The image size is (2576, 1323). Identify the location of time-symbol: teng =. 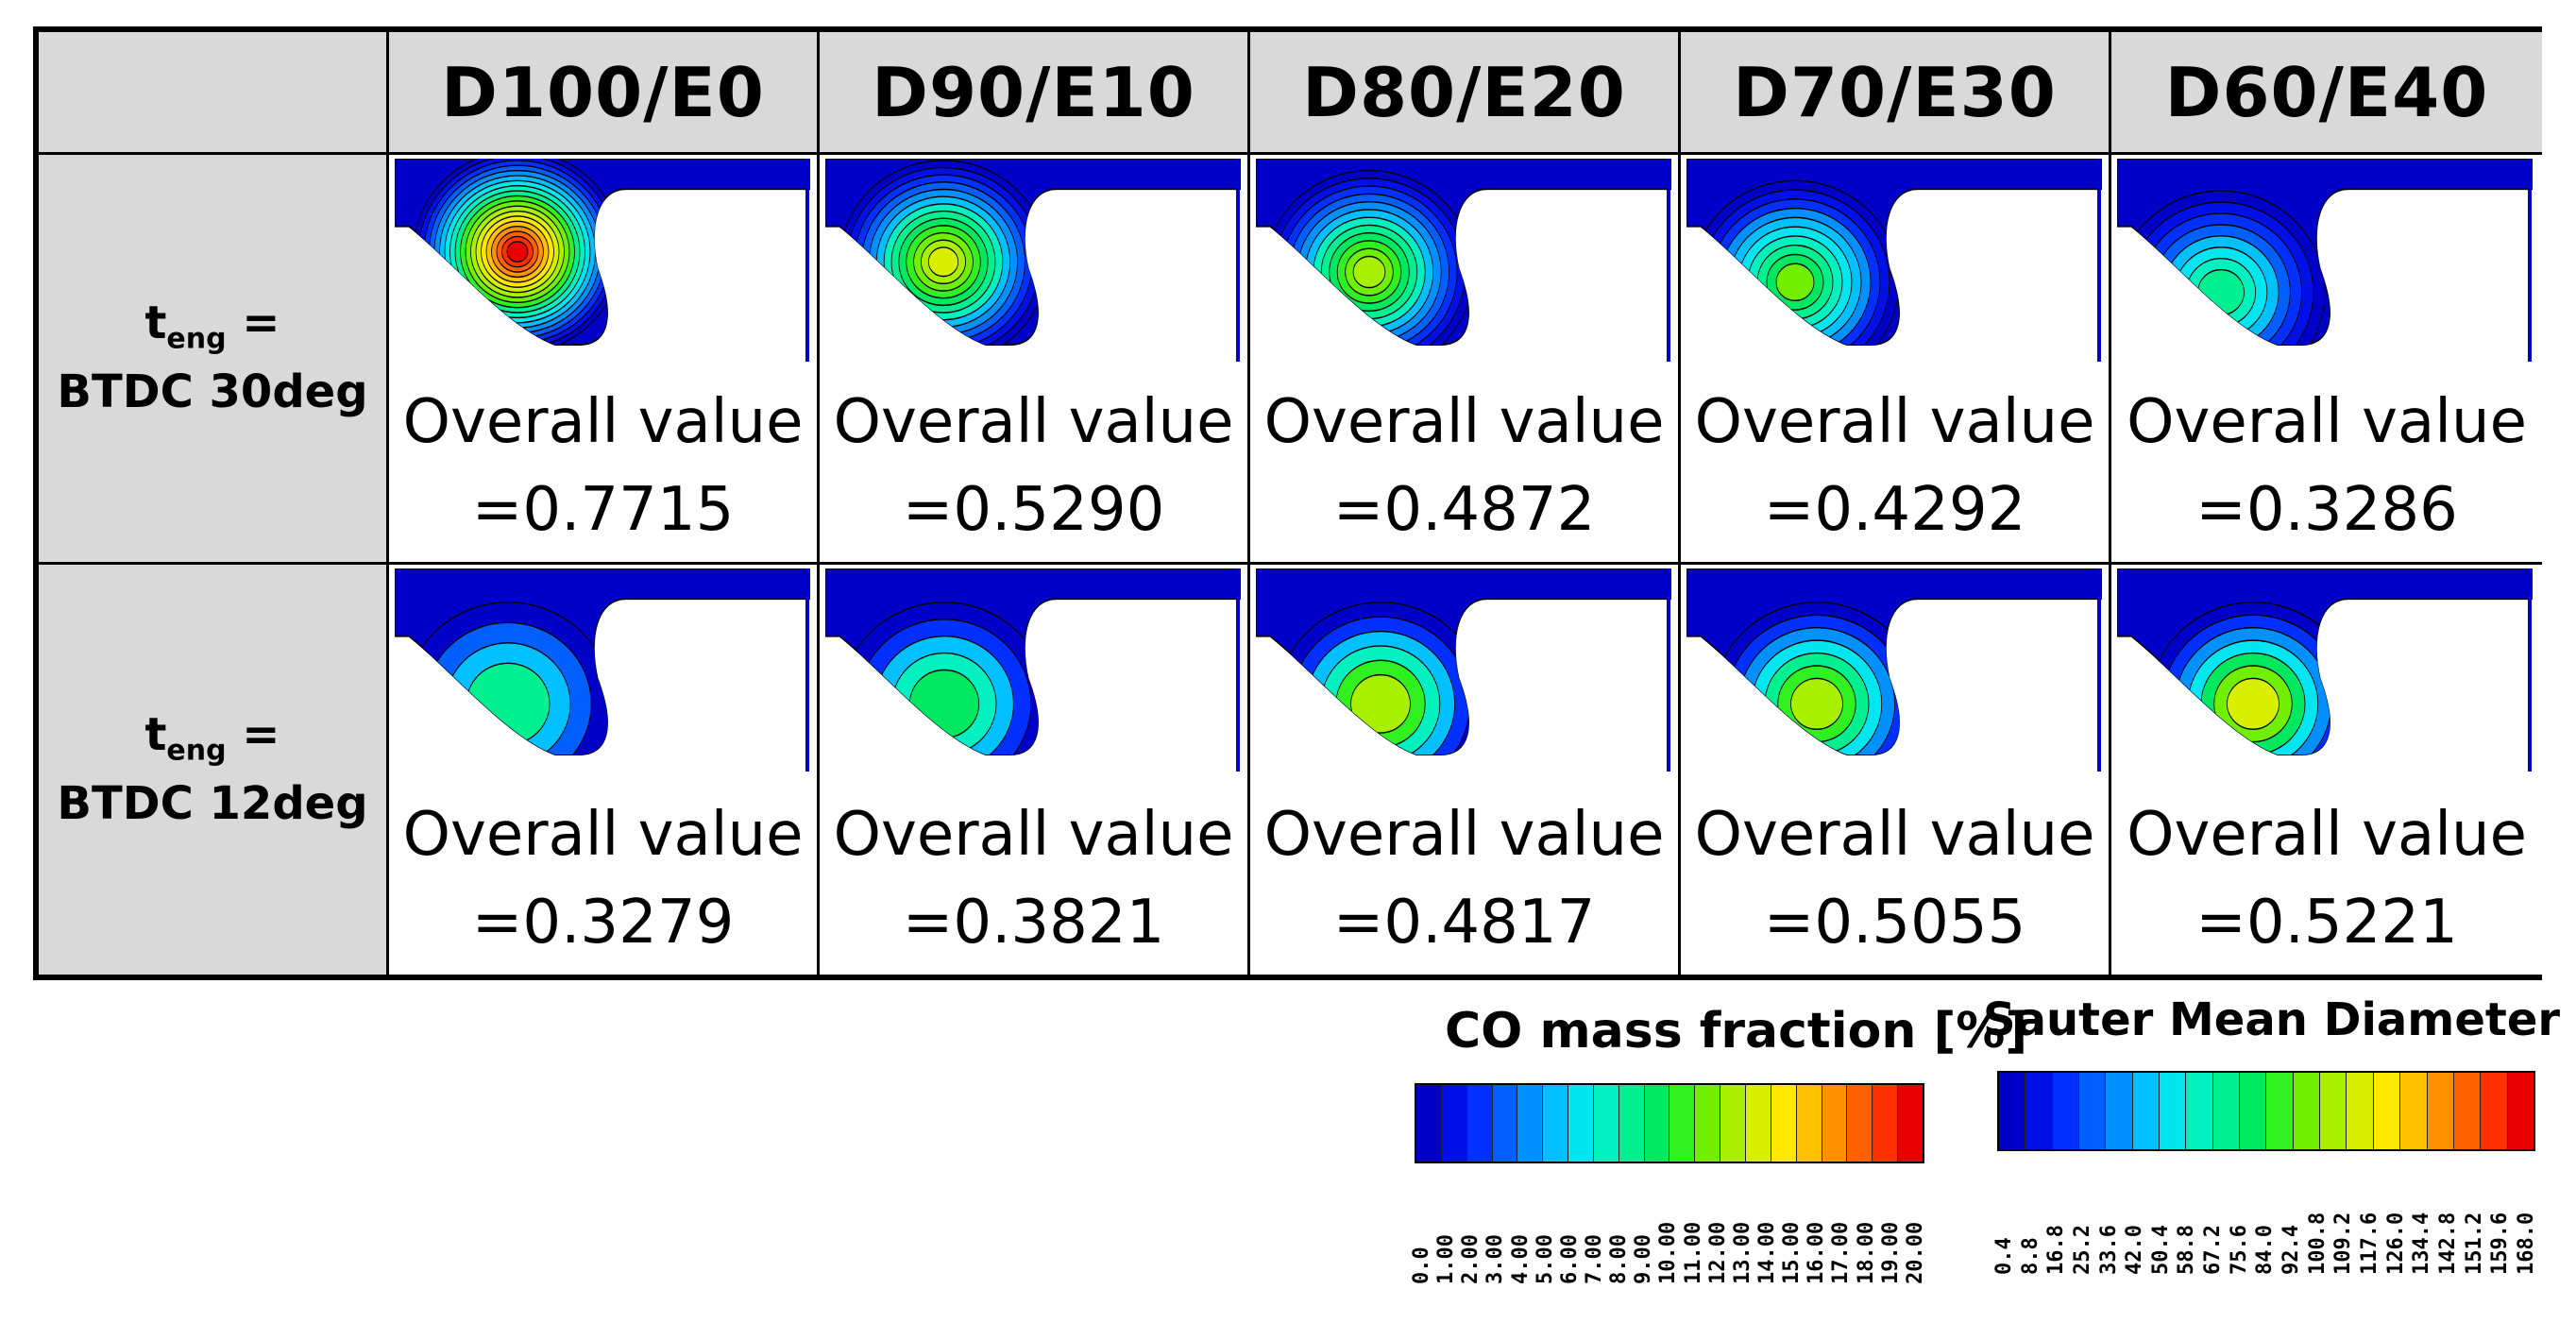
(212, 737).